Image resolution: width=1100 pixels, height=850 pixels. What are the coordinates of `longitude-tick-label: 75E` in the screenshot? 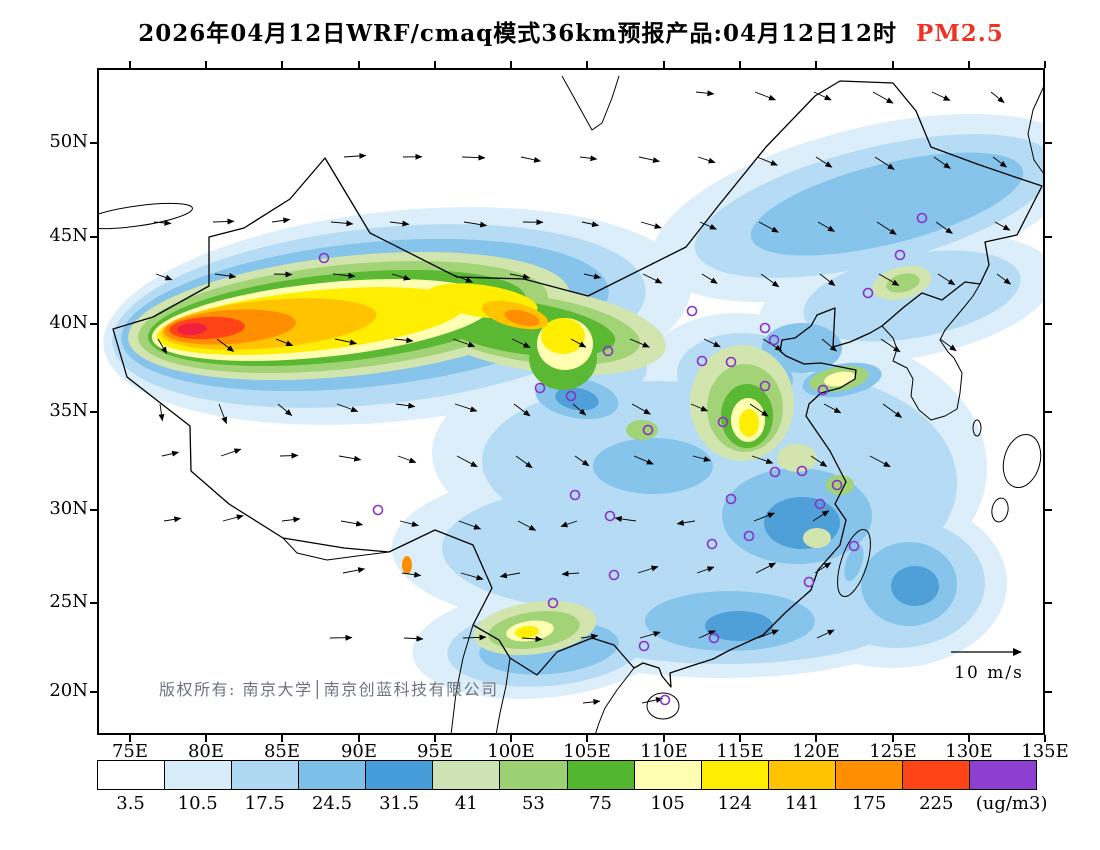 It's located at (130, 751).